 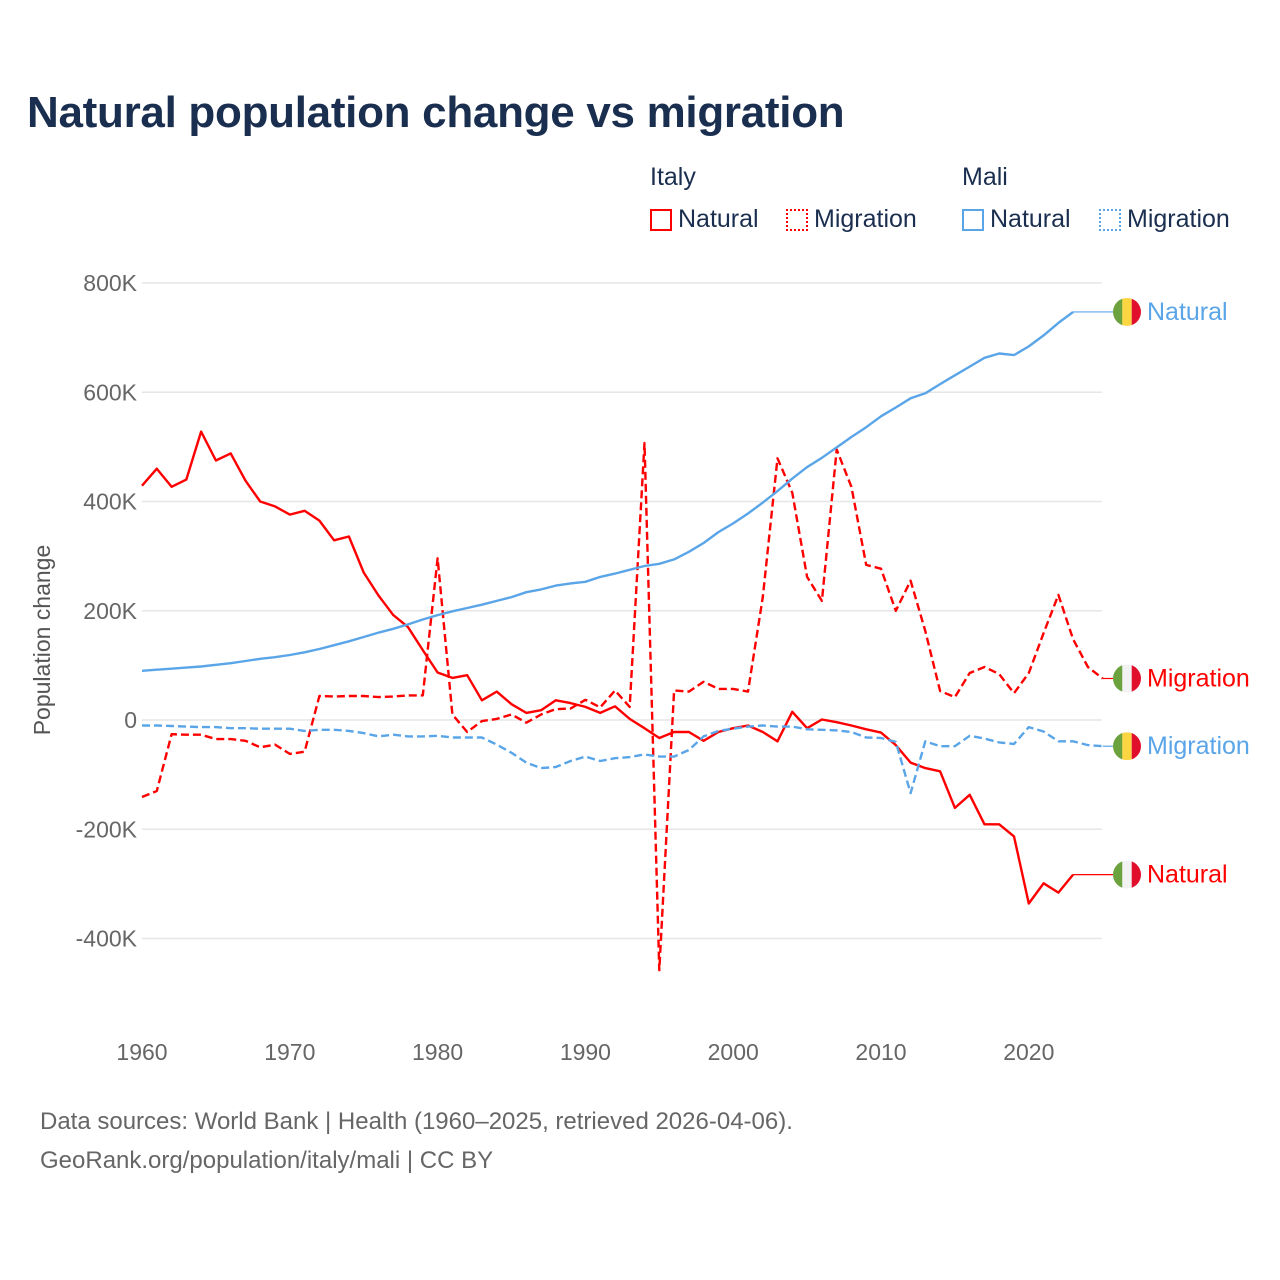 I want to click on x-tick-label: 1960, so click(x=141, y=1052).